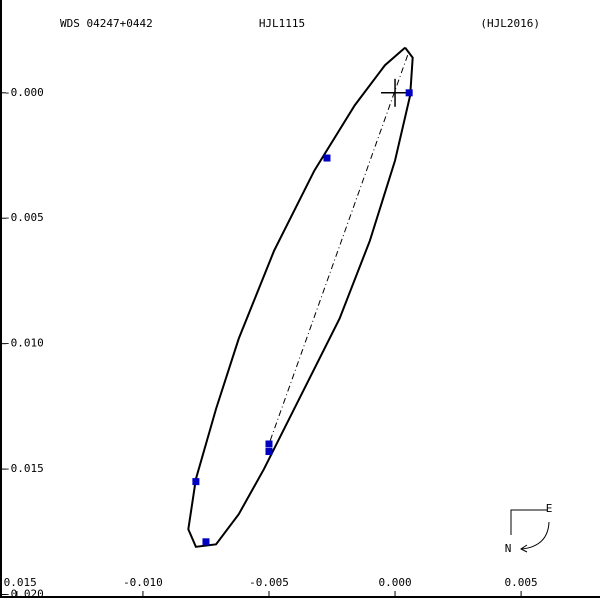  Describe the element at coordinates (394, 582) in the screenshot. I see `x-tick-label: 0.000` at that location.